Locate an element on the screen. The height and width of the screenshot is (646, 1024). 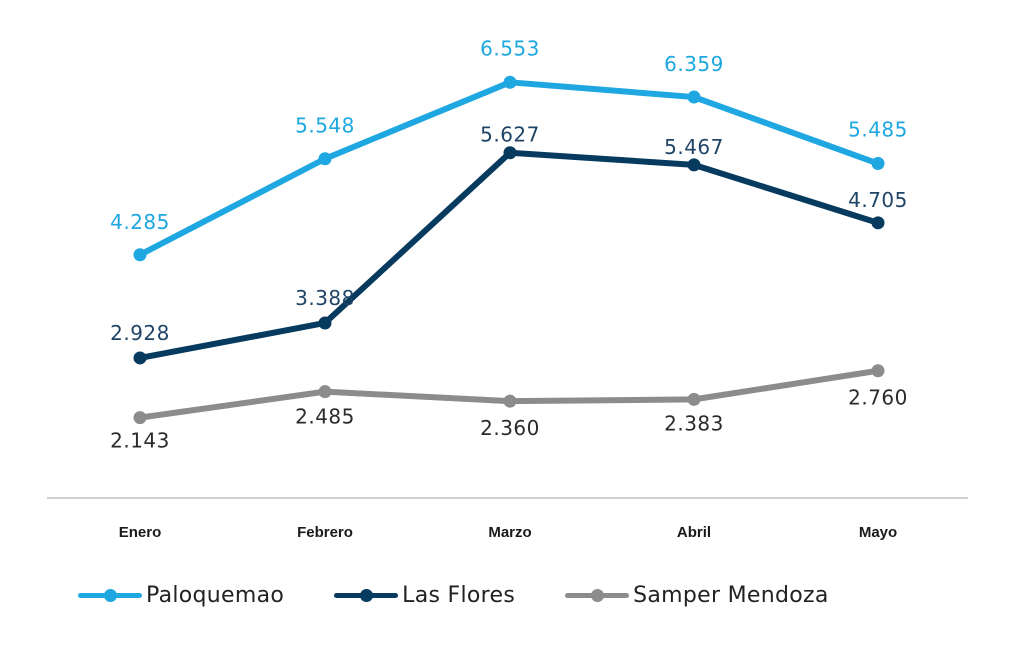
data-label: 5.467 is located at coordinates (694, 147).